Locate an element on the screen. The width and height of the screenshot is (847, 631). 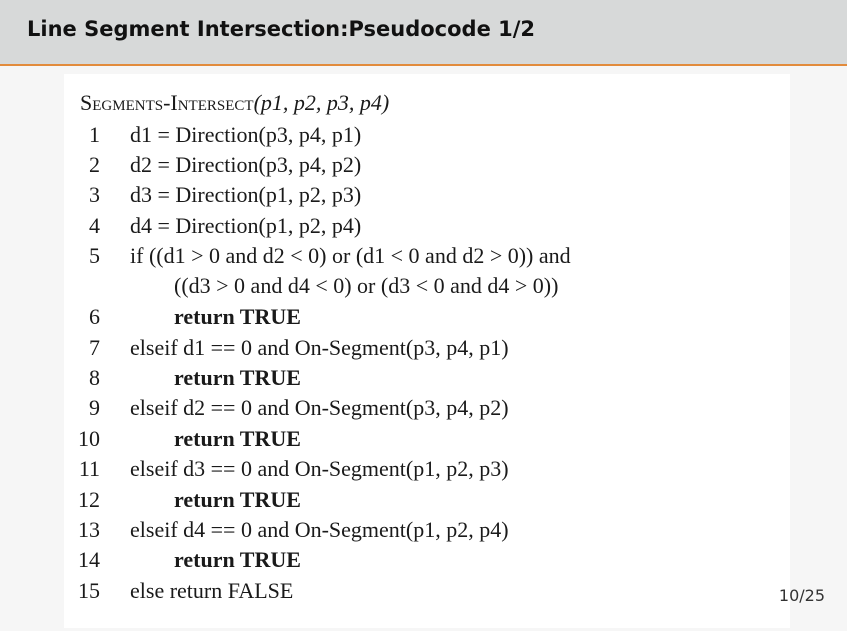
algorithm-signature: Segments-Intersect(p1, p2, p3, p4) is located at coordinates (234, 103).